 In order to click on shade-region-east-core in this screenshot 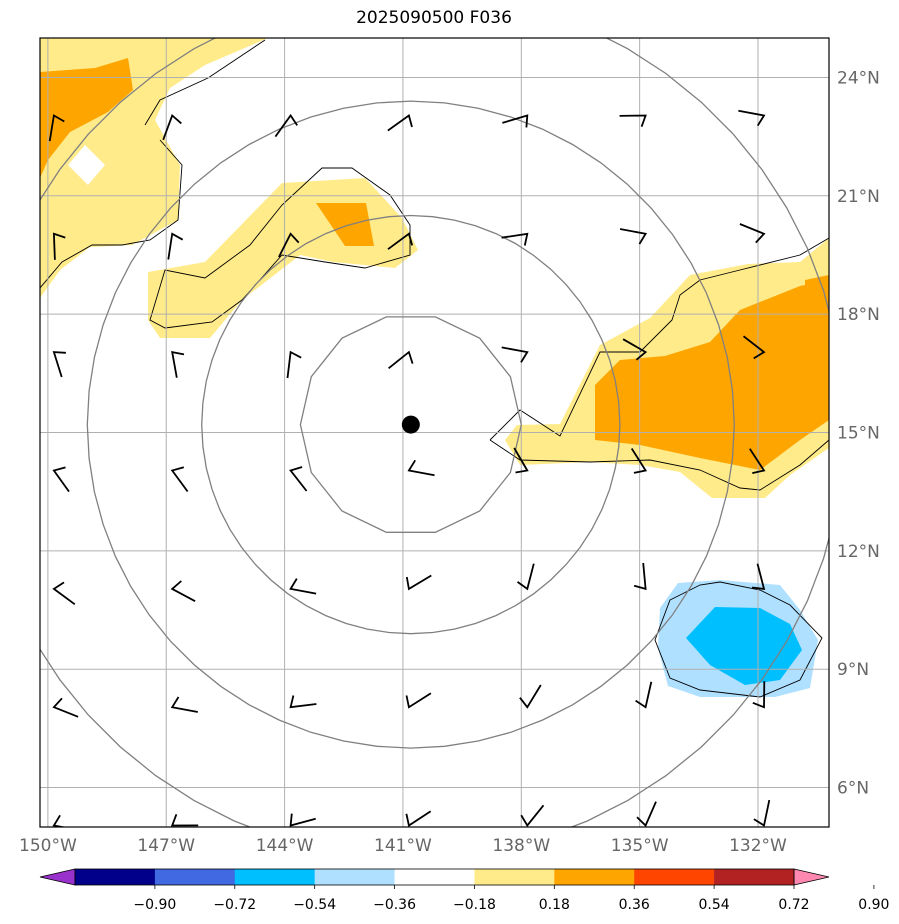, I will do `click(712, 375)`.